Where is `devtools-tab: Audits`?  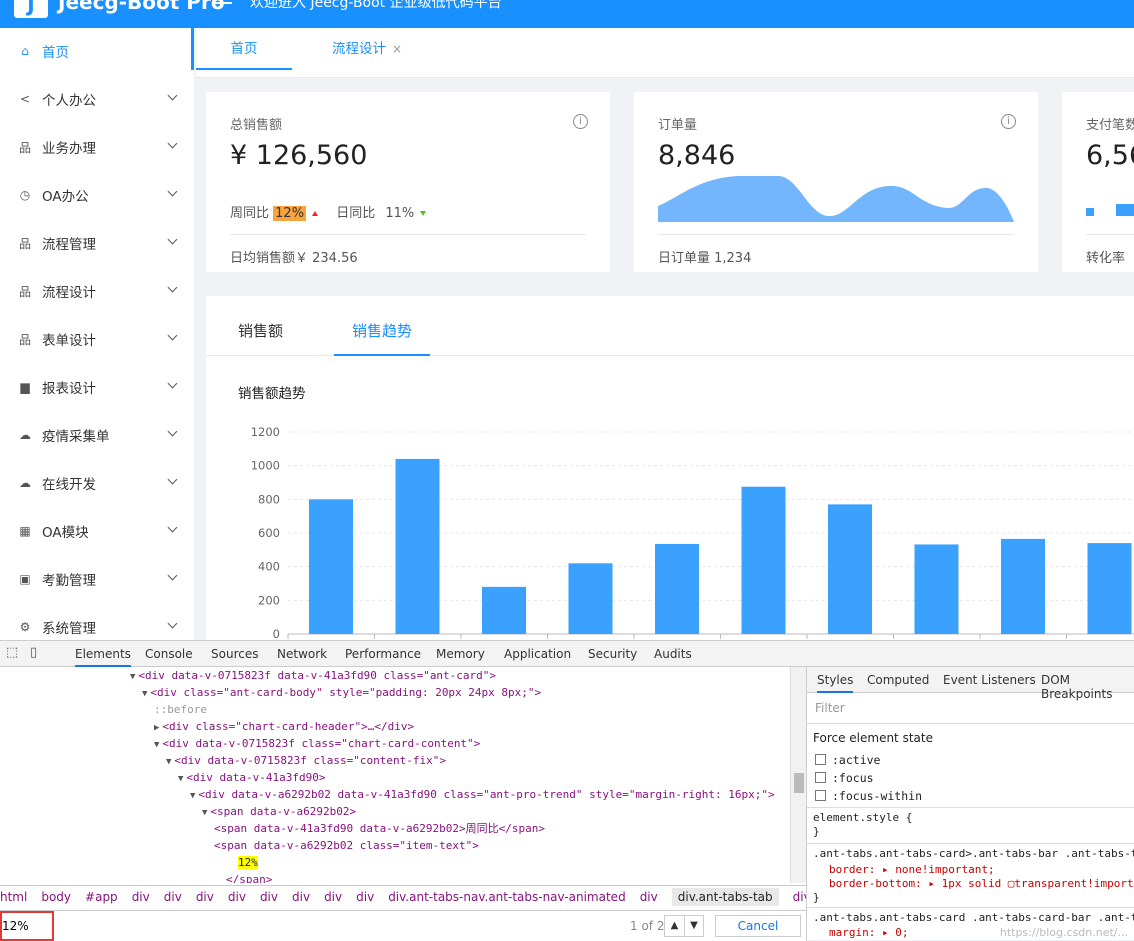
devtools-tab: Audits is located at coordinates (673, 654).